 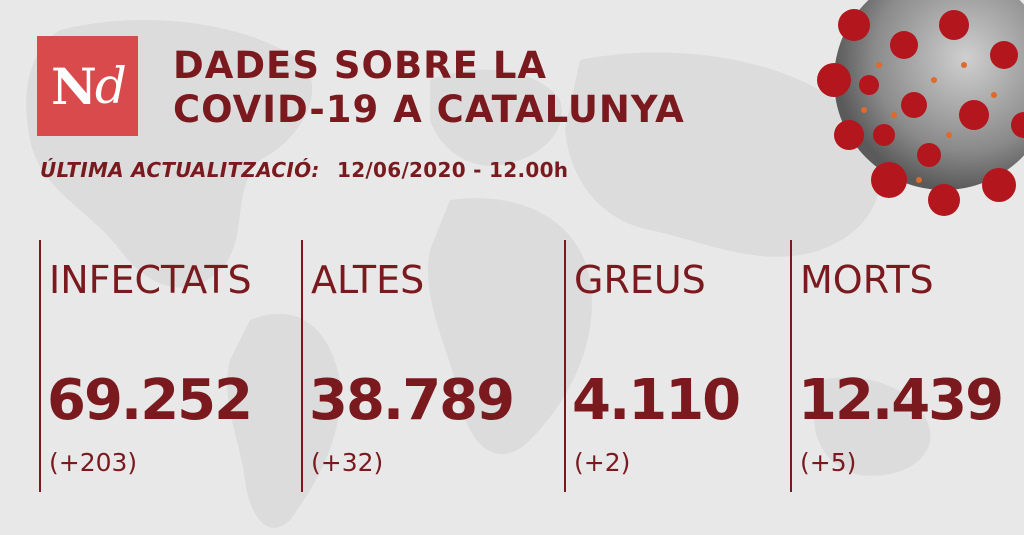 I want to click on stat-infectats: INFECTATS 69.252 (+203), so click(x=146, y=366).